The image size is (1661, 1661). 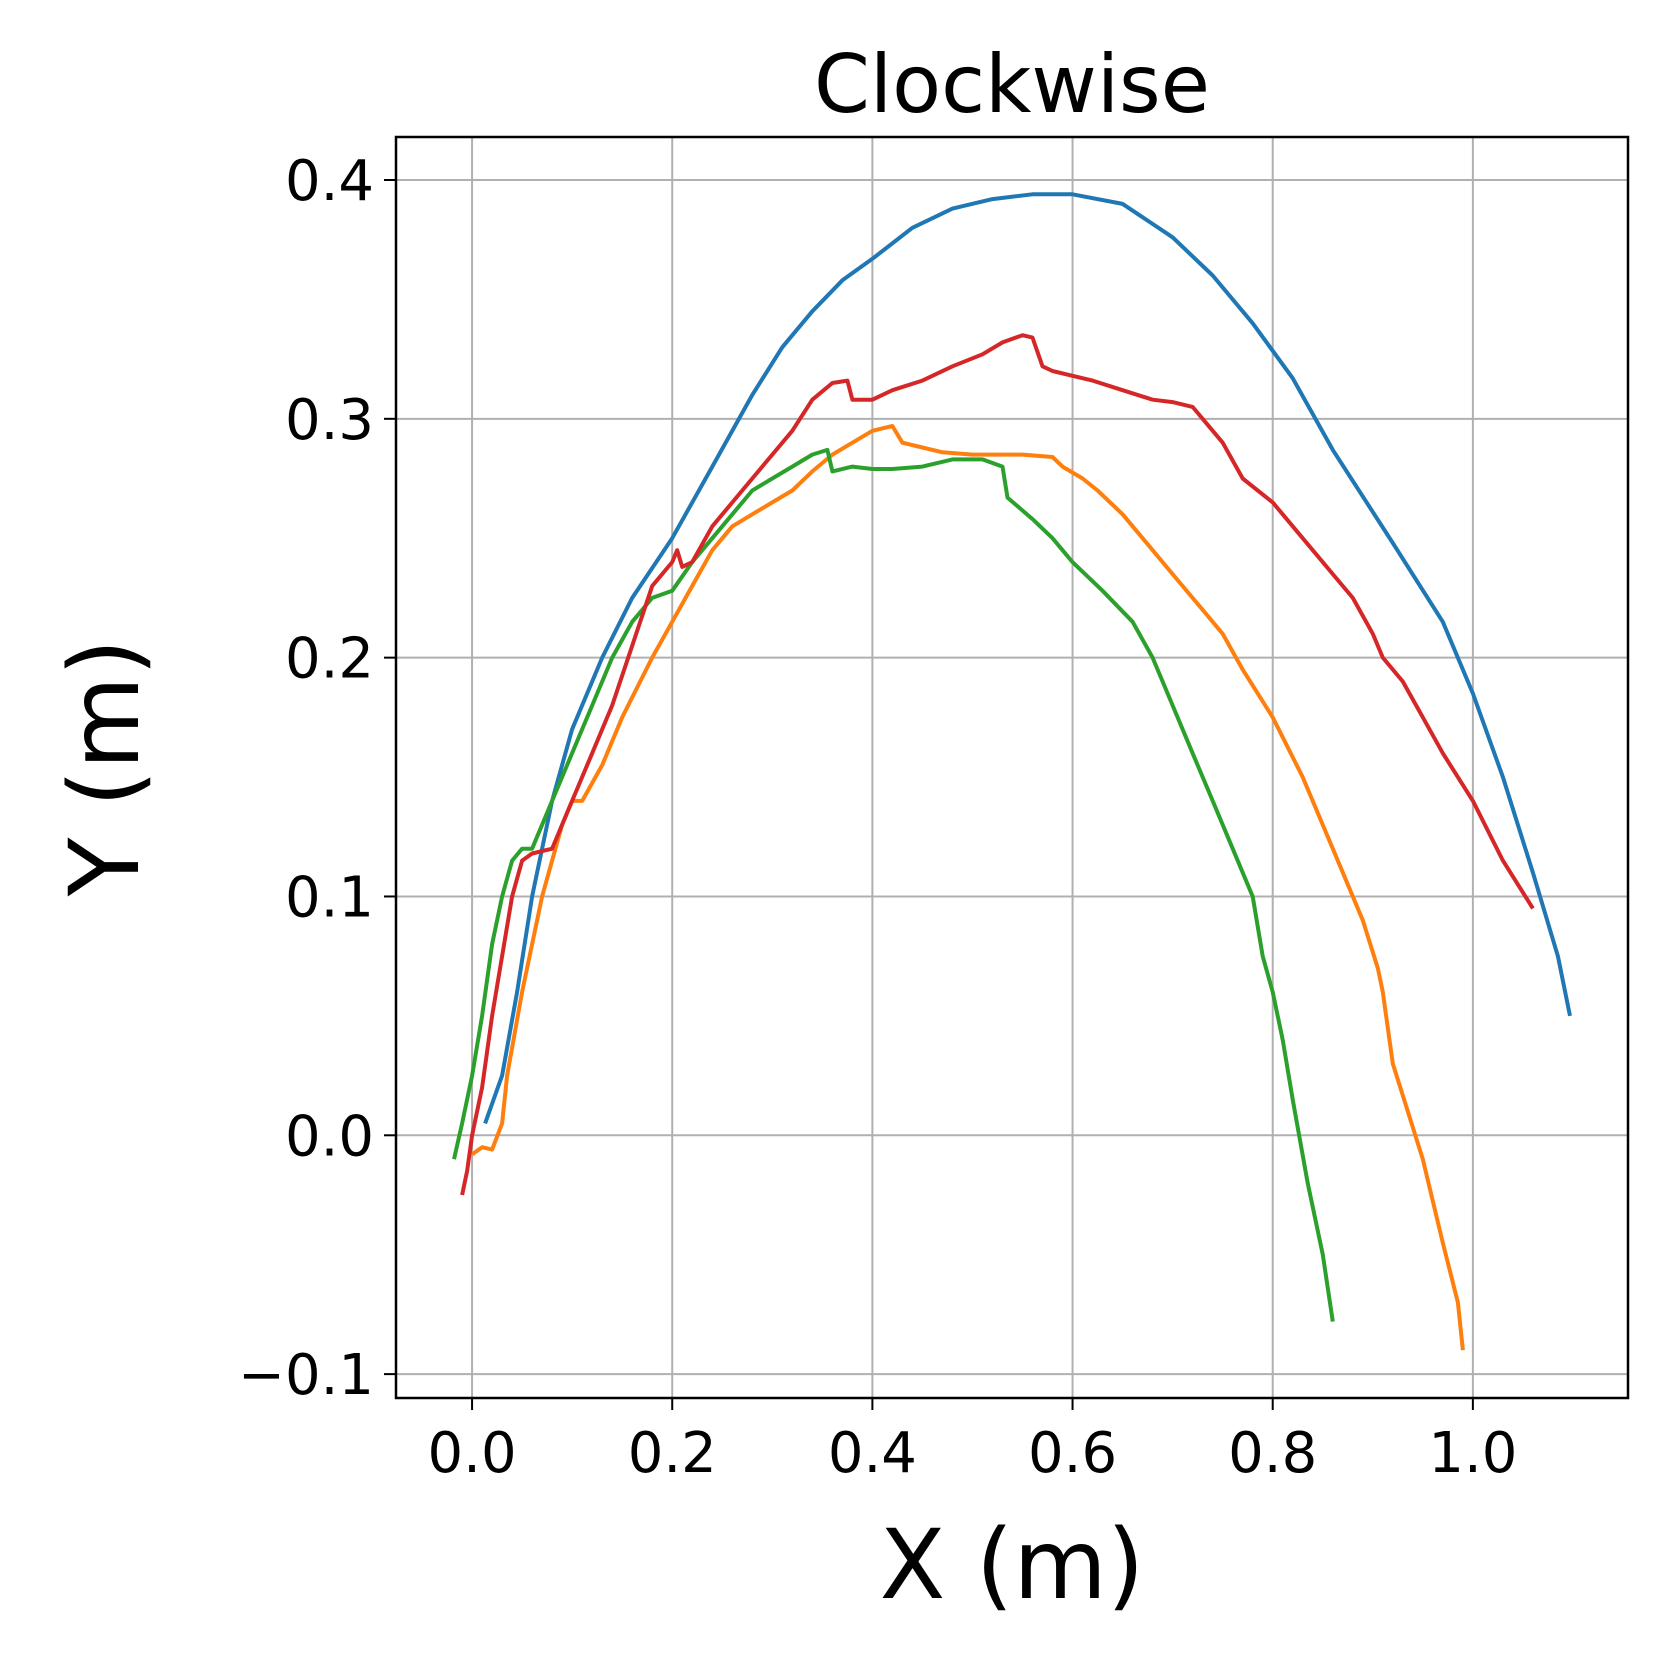 What do you see at coordinates (1072, 1453) in the screenshot?
I see `x-tick-label: 0.6` at bounding box center [1072, 1453].